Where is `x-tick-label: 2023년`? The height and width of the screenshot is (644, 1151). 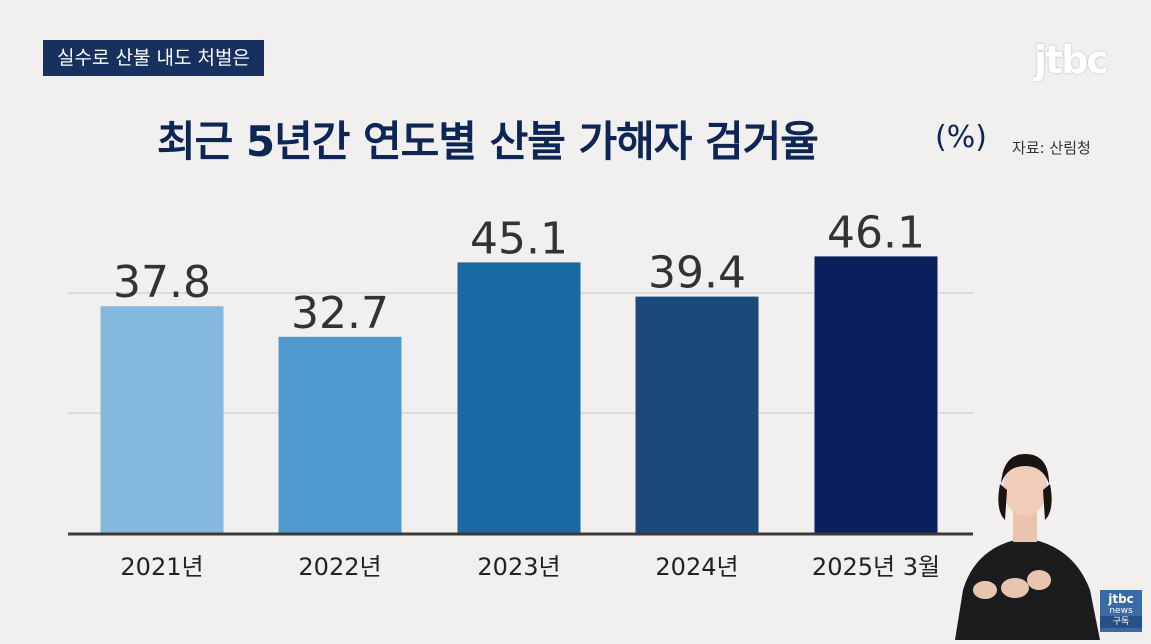
x-tick-label: 2023년 is located at coordinates (518, 567).